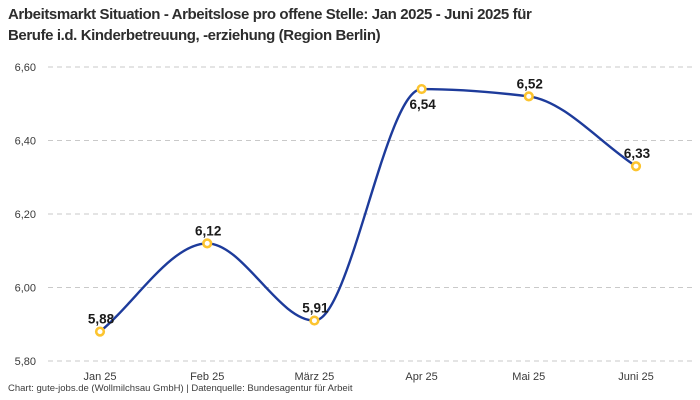  What do you see at coordinates (422, 104) in the screenshot?
I see `data-point-label: 6,54` at bounding box center [422, 104].